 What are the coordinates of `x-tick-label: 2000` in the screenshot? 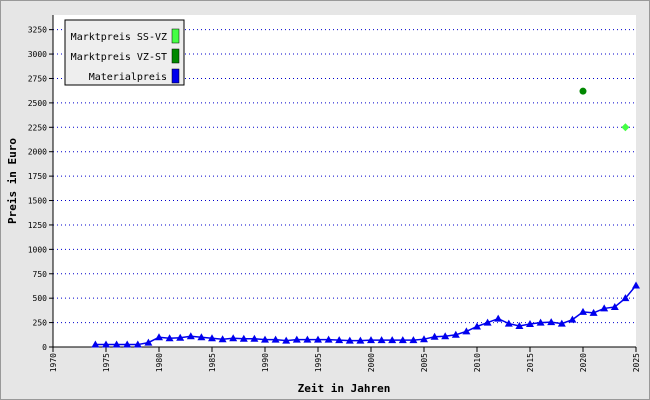 It's located at (371, 362).